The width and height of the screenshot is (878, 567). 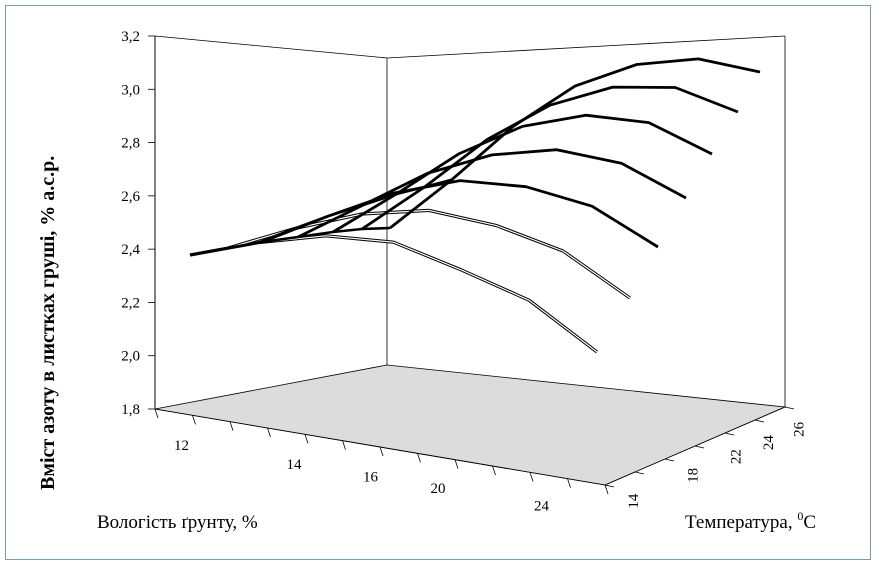 I want to click on moisture-tick-label: 12, so click(x=181, y=446).